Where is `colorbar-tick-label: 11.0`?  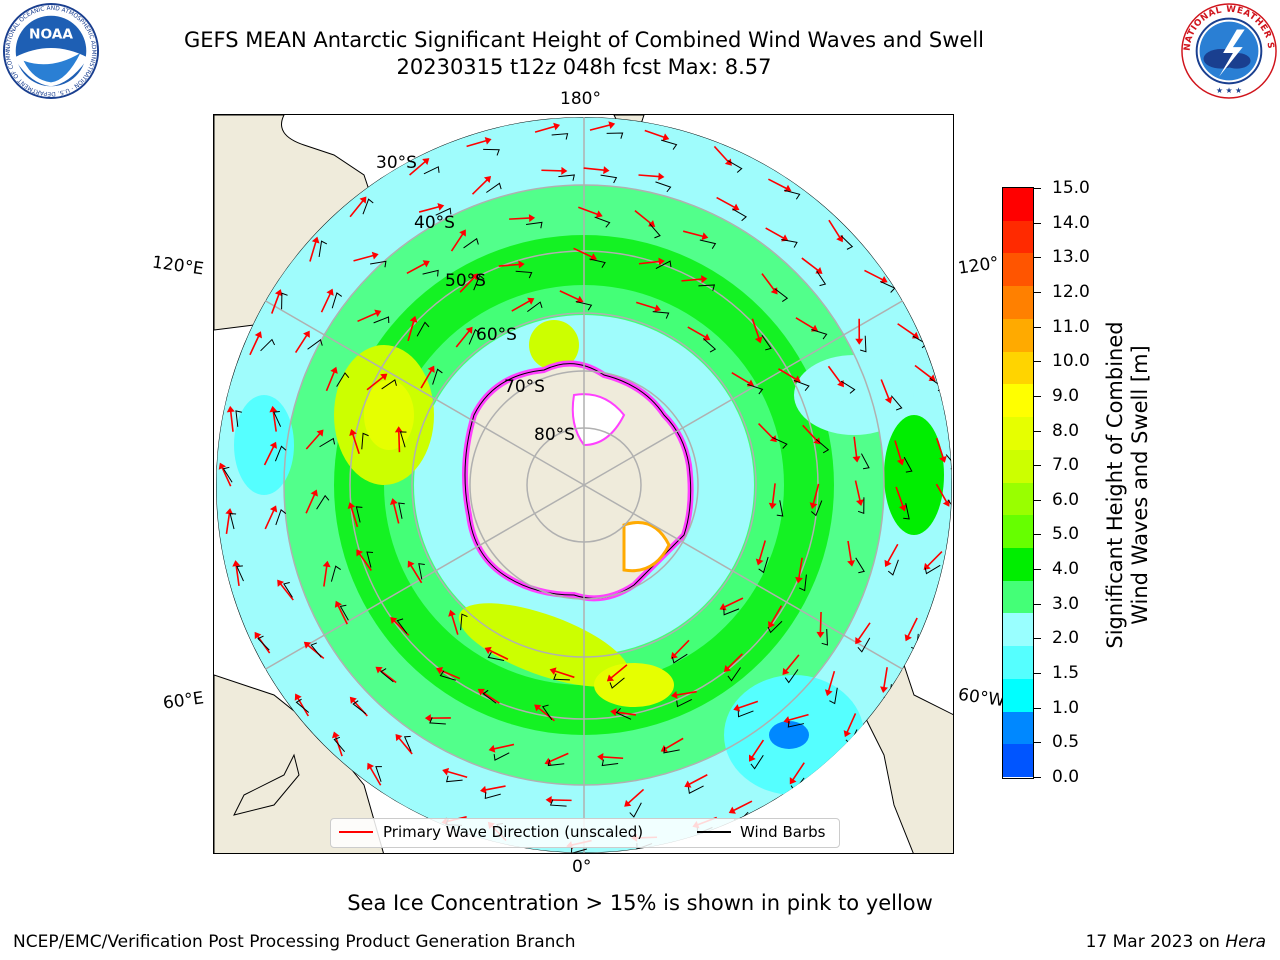 colorbar-tick-label: 11.0 is located at coordinates (1071, 326).